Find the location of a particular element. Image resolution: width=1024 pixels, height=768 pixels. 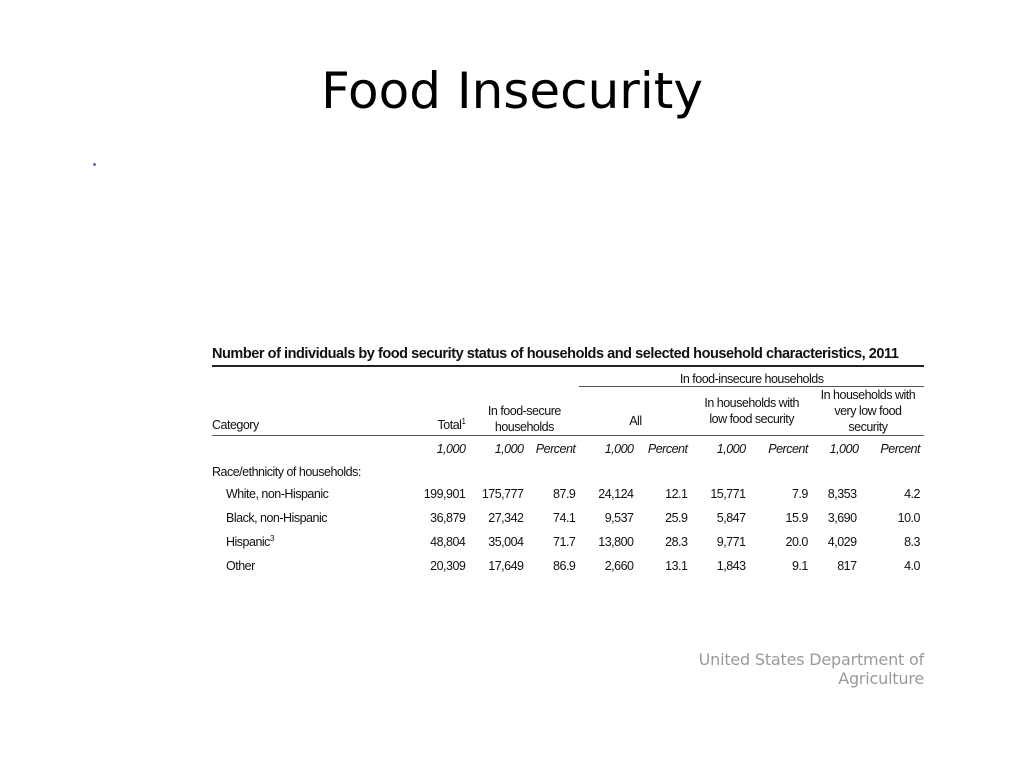

source-credit: United States Department of Agriculture is located at coordinates (811, 669).